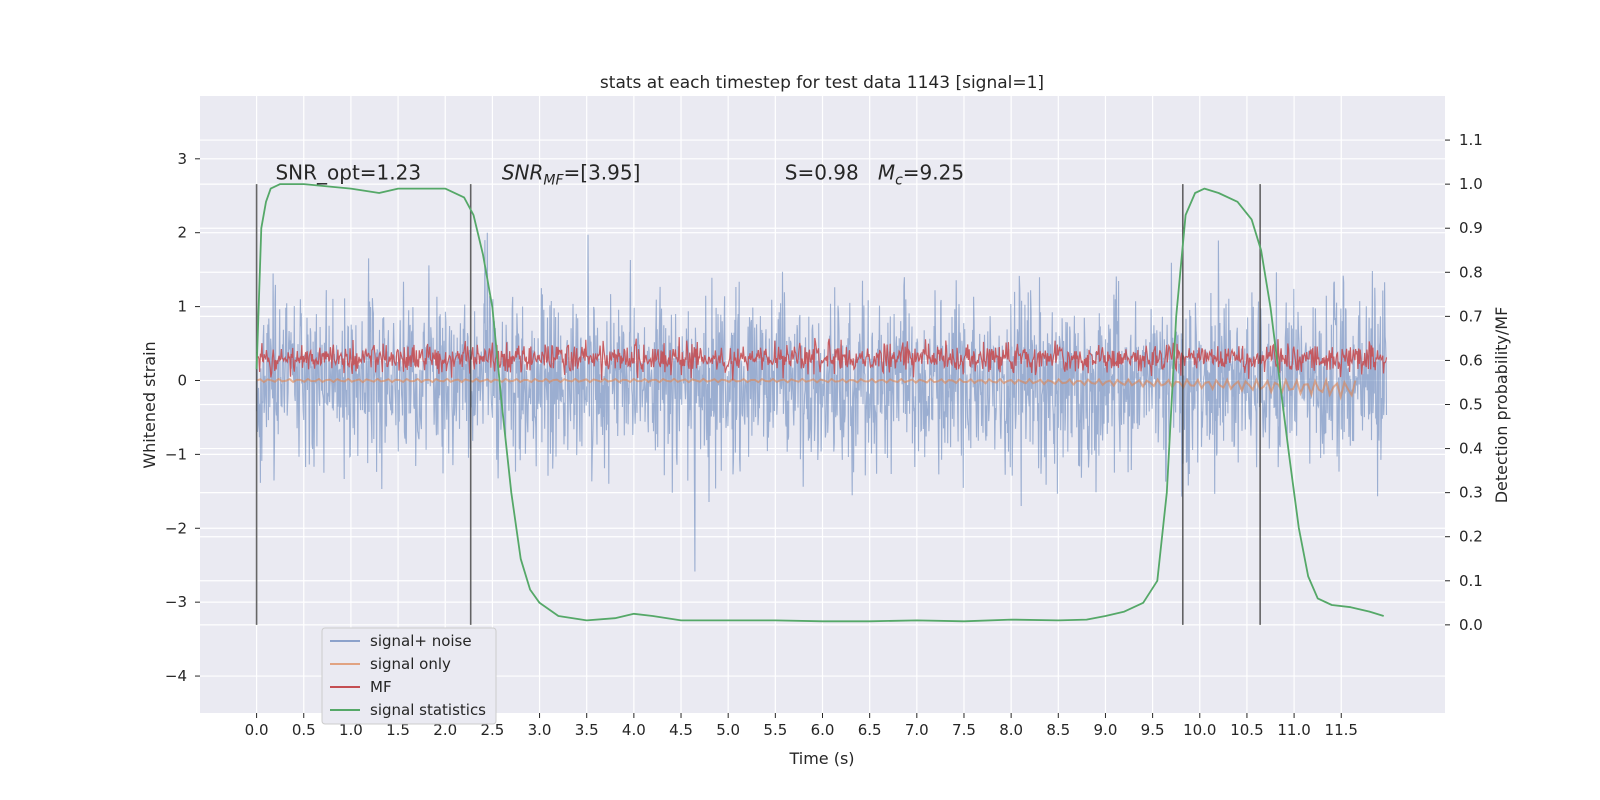 This screenshot has height=800, width=1600. Describe the element at coordinates (1471, 184) in the screenshot. I see `y2-tick-label: 1.0` at that location.